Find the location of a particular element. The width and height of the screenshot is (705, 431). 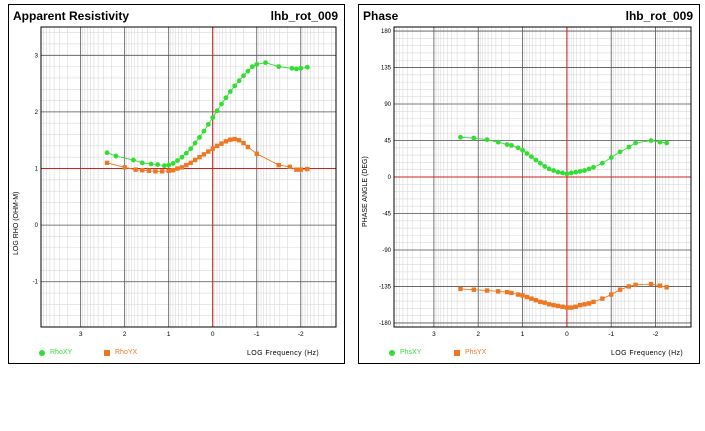

resistivity-chart-title: Apparent Resistivity is located at coordinates (71, 16).